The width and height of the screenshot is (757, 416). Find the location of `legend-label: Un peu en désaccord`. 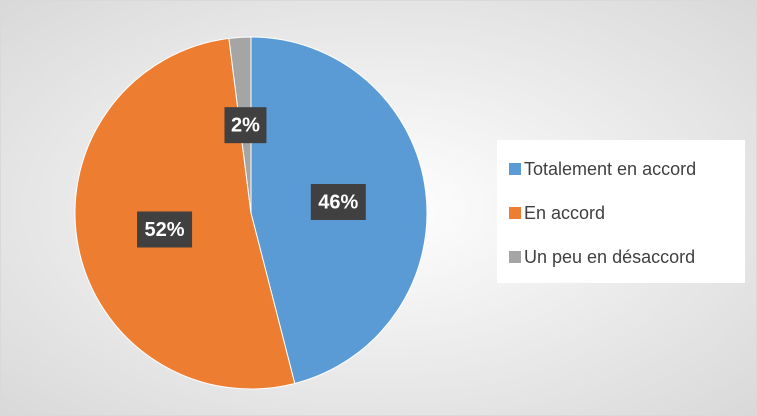

legend-label: Un peu en désaccord is located at coordinates (609, 257).